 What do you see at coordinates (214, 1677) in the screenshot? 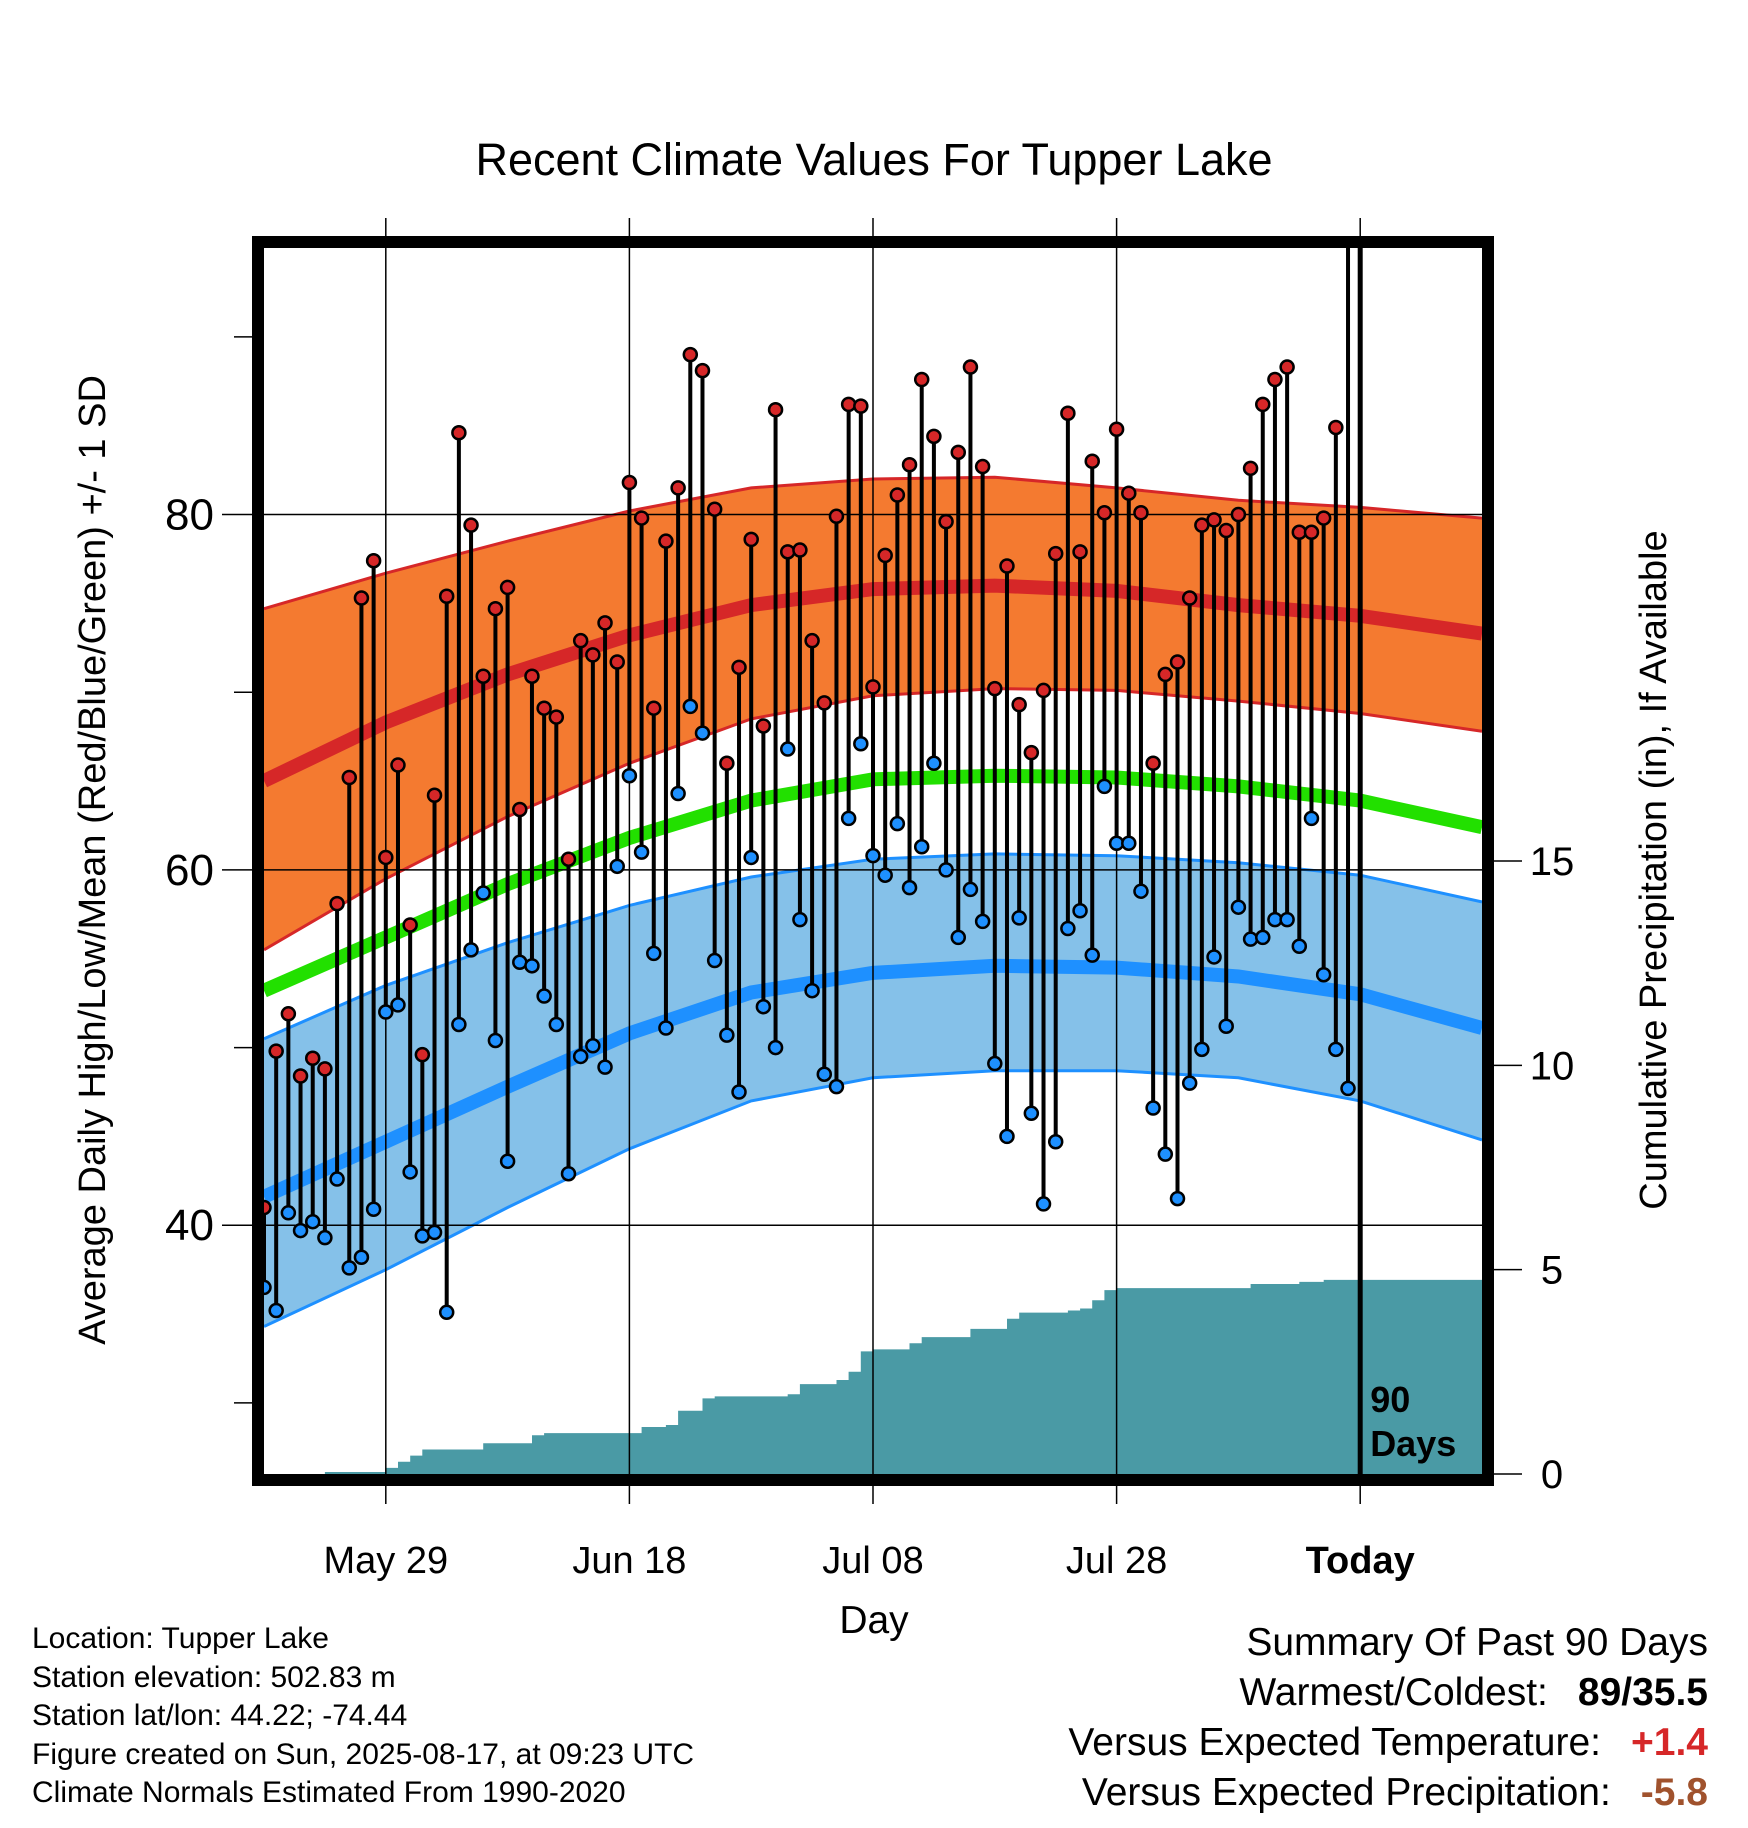
I see `elevation-text: Station elevation: 502.83 m` at bounding box center [214, 1677].